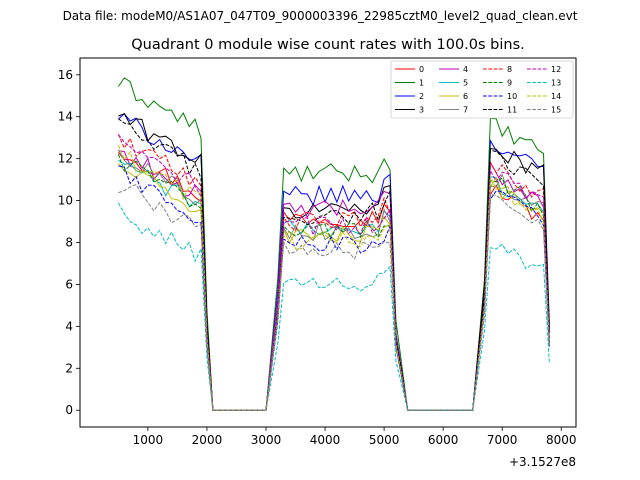 This screenshot has width=640, height=480. I want to click on y-tick-label: 2, so click(69, 368).